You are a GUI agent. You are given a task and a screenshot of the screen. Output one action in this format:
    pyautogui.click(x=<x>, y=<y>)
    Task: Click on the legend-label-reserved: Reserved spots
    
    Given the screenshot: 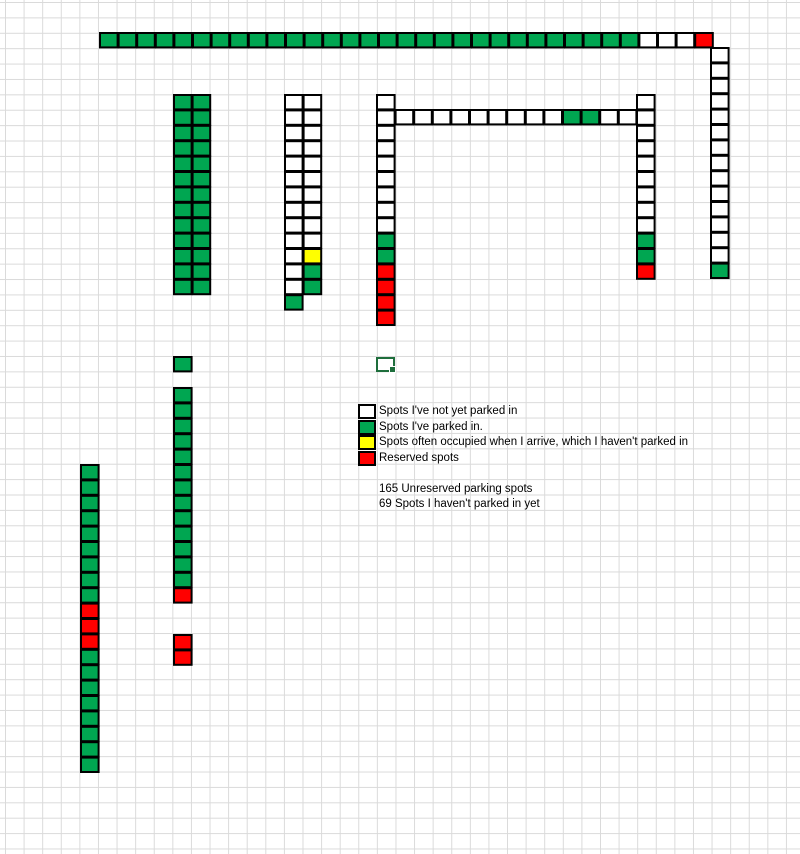 What is the action you would take?
    pyautogui.click(x=419, y=458)
    